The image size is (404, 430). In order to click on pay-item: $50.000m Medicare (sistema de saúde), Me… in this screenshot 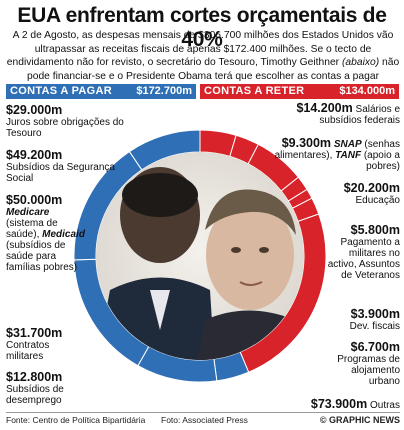, I will do `click(47, 233)`.